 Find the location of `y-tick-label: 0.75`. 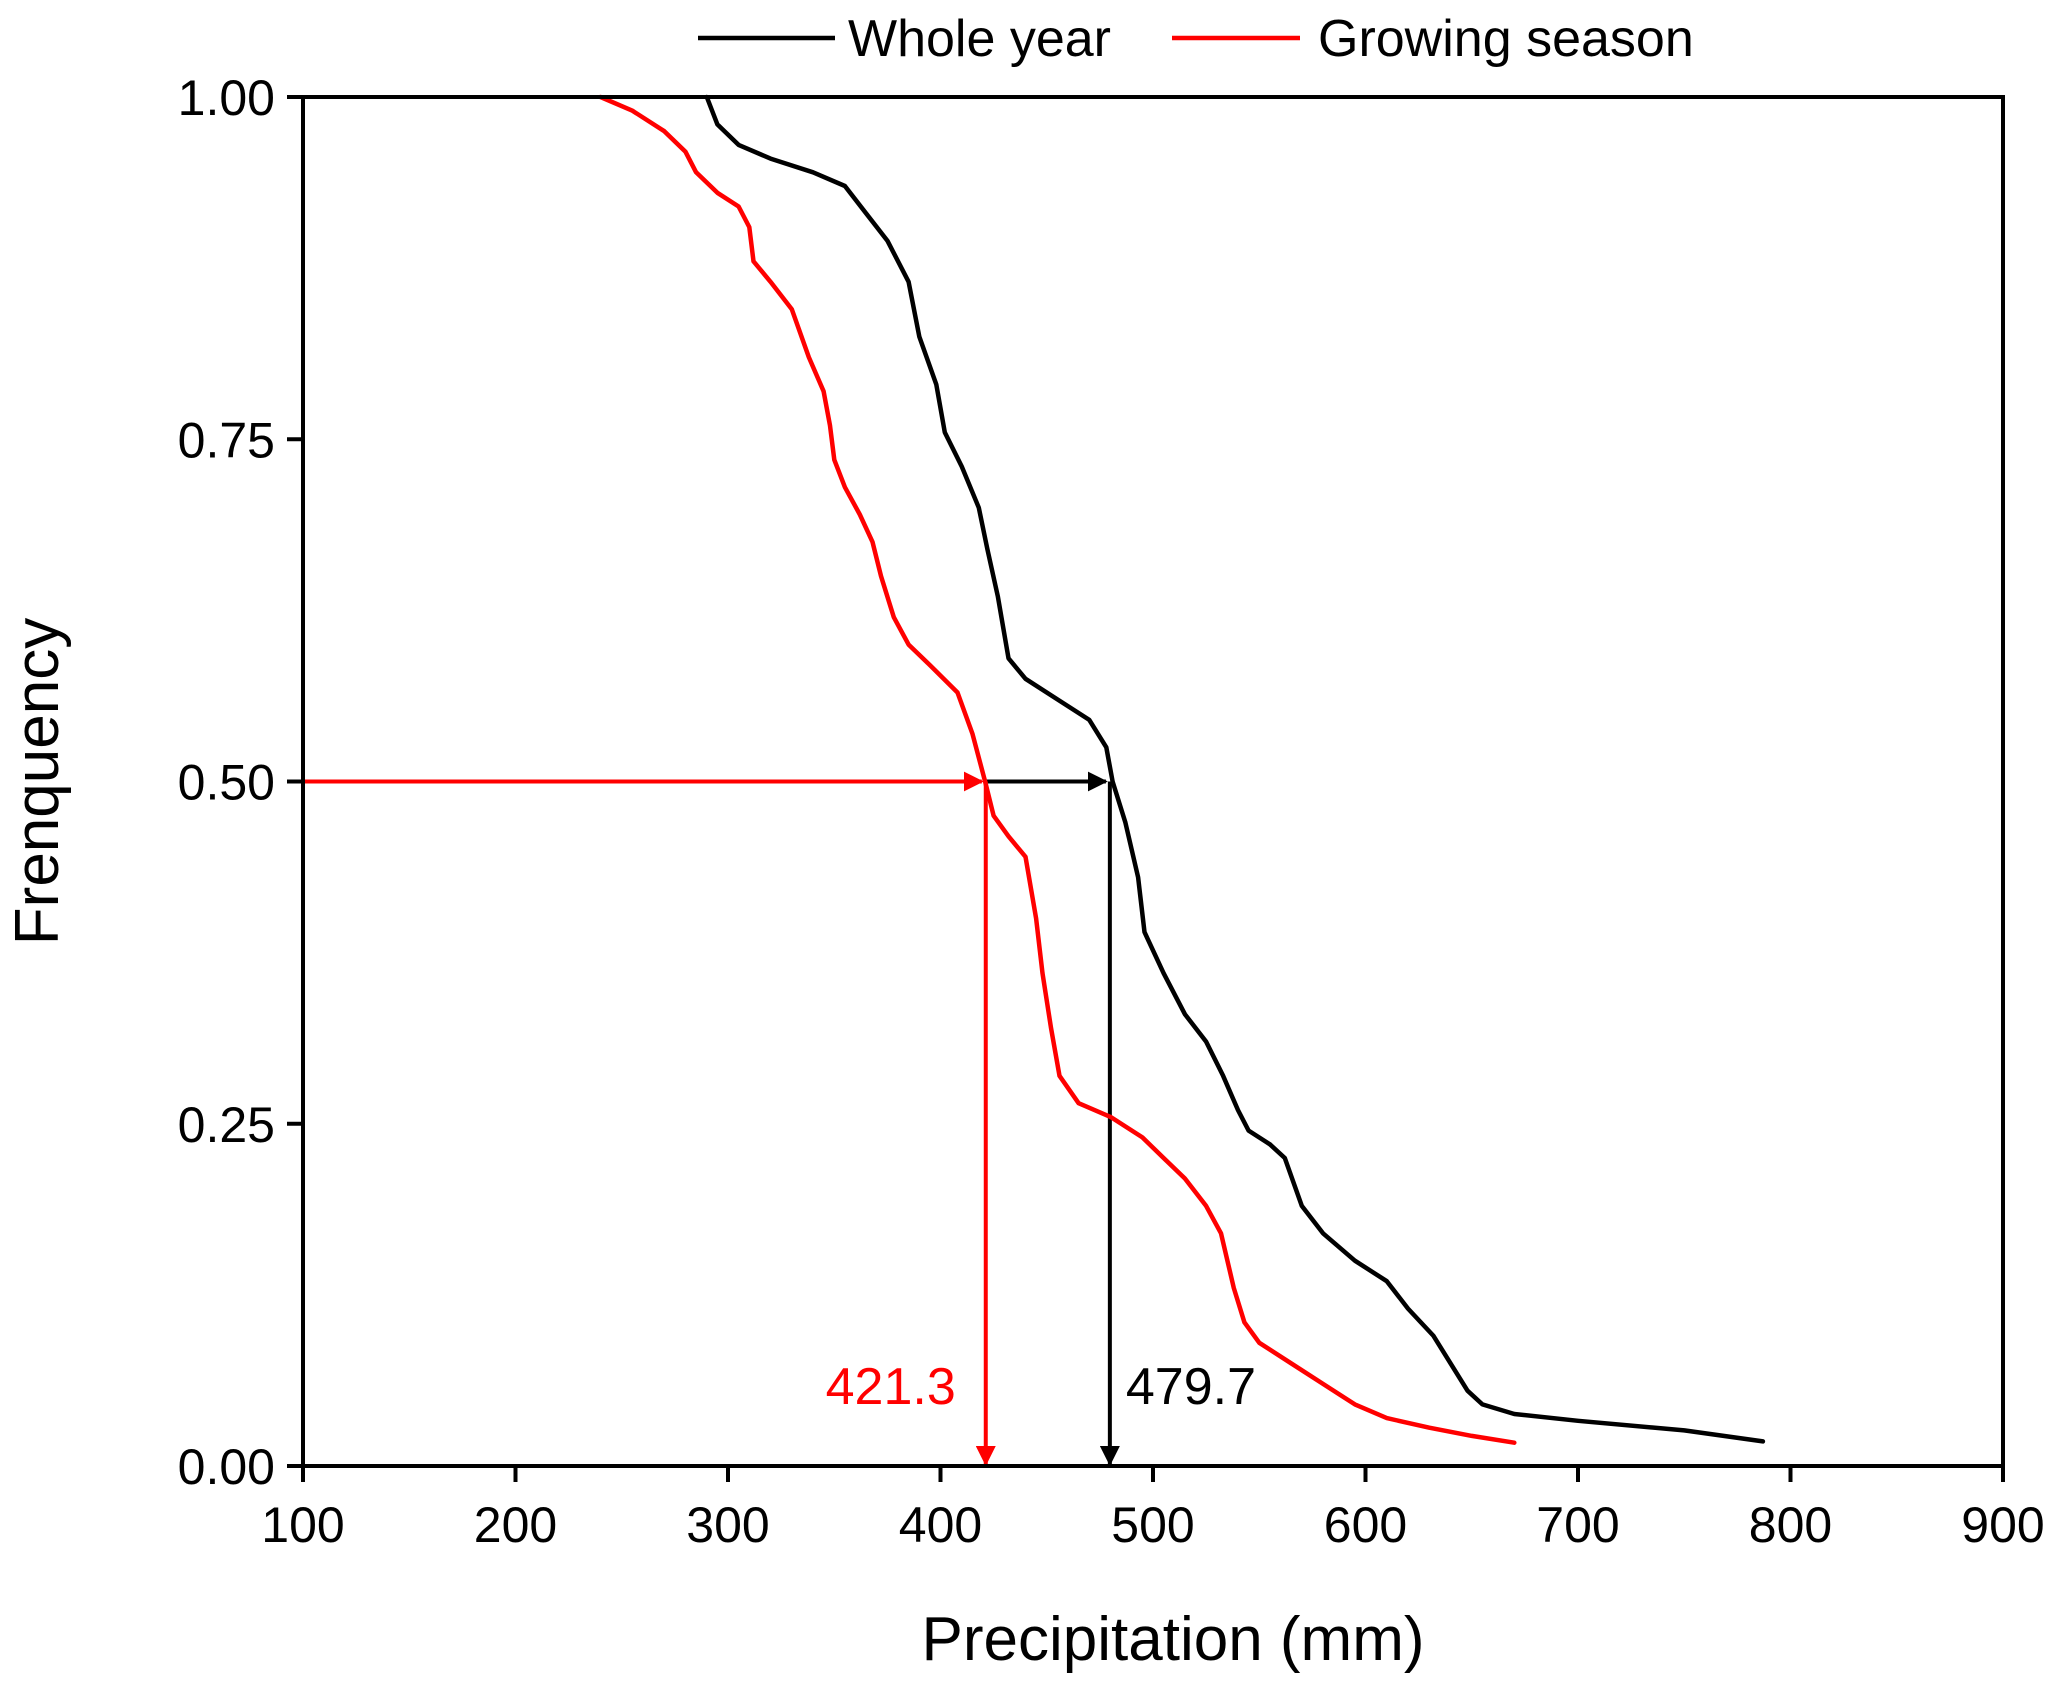

y-tick-label: 0.75 is located at coordinates (226, 440).